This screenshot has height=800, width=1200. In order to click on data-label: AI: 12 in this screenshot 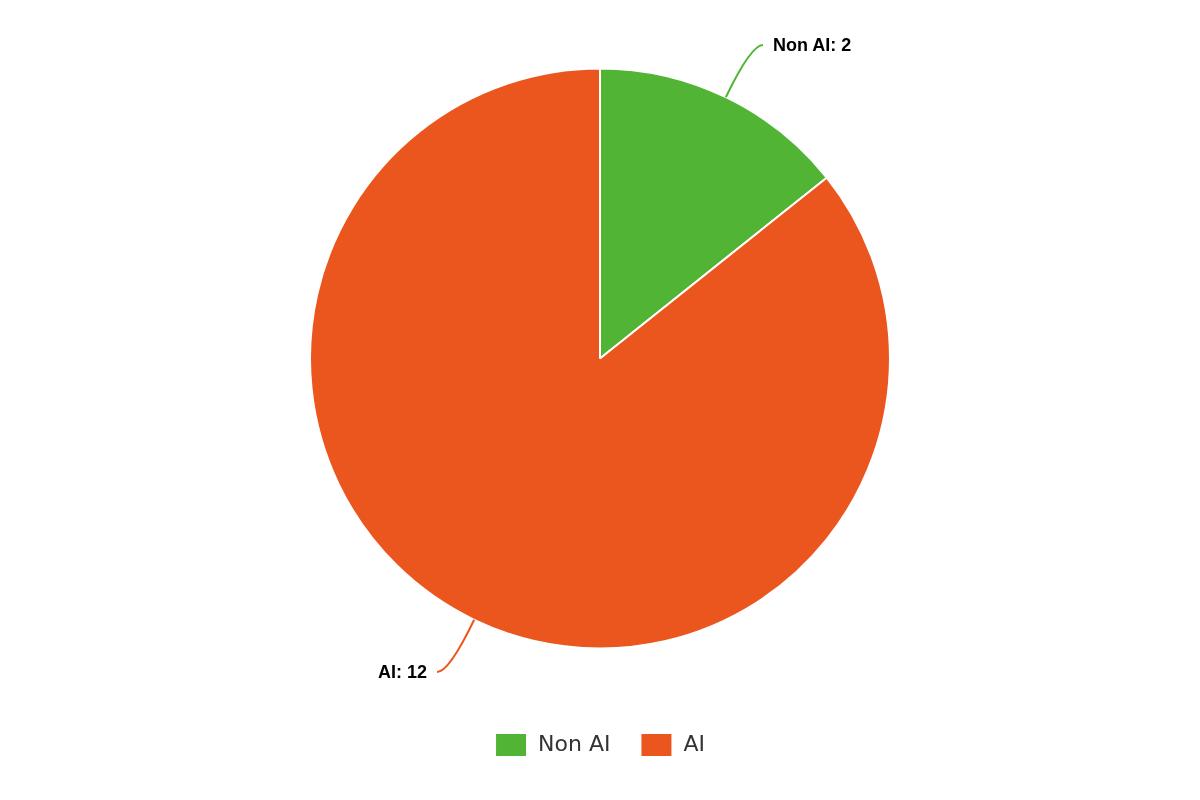, I will do `click(402, 672)`.